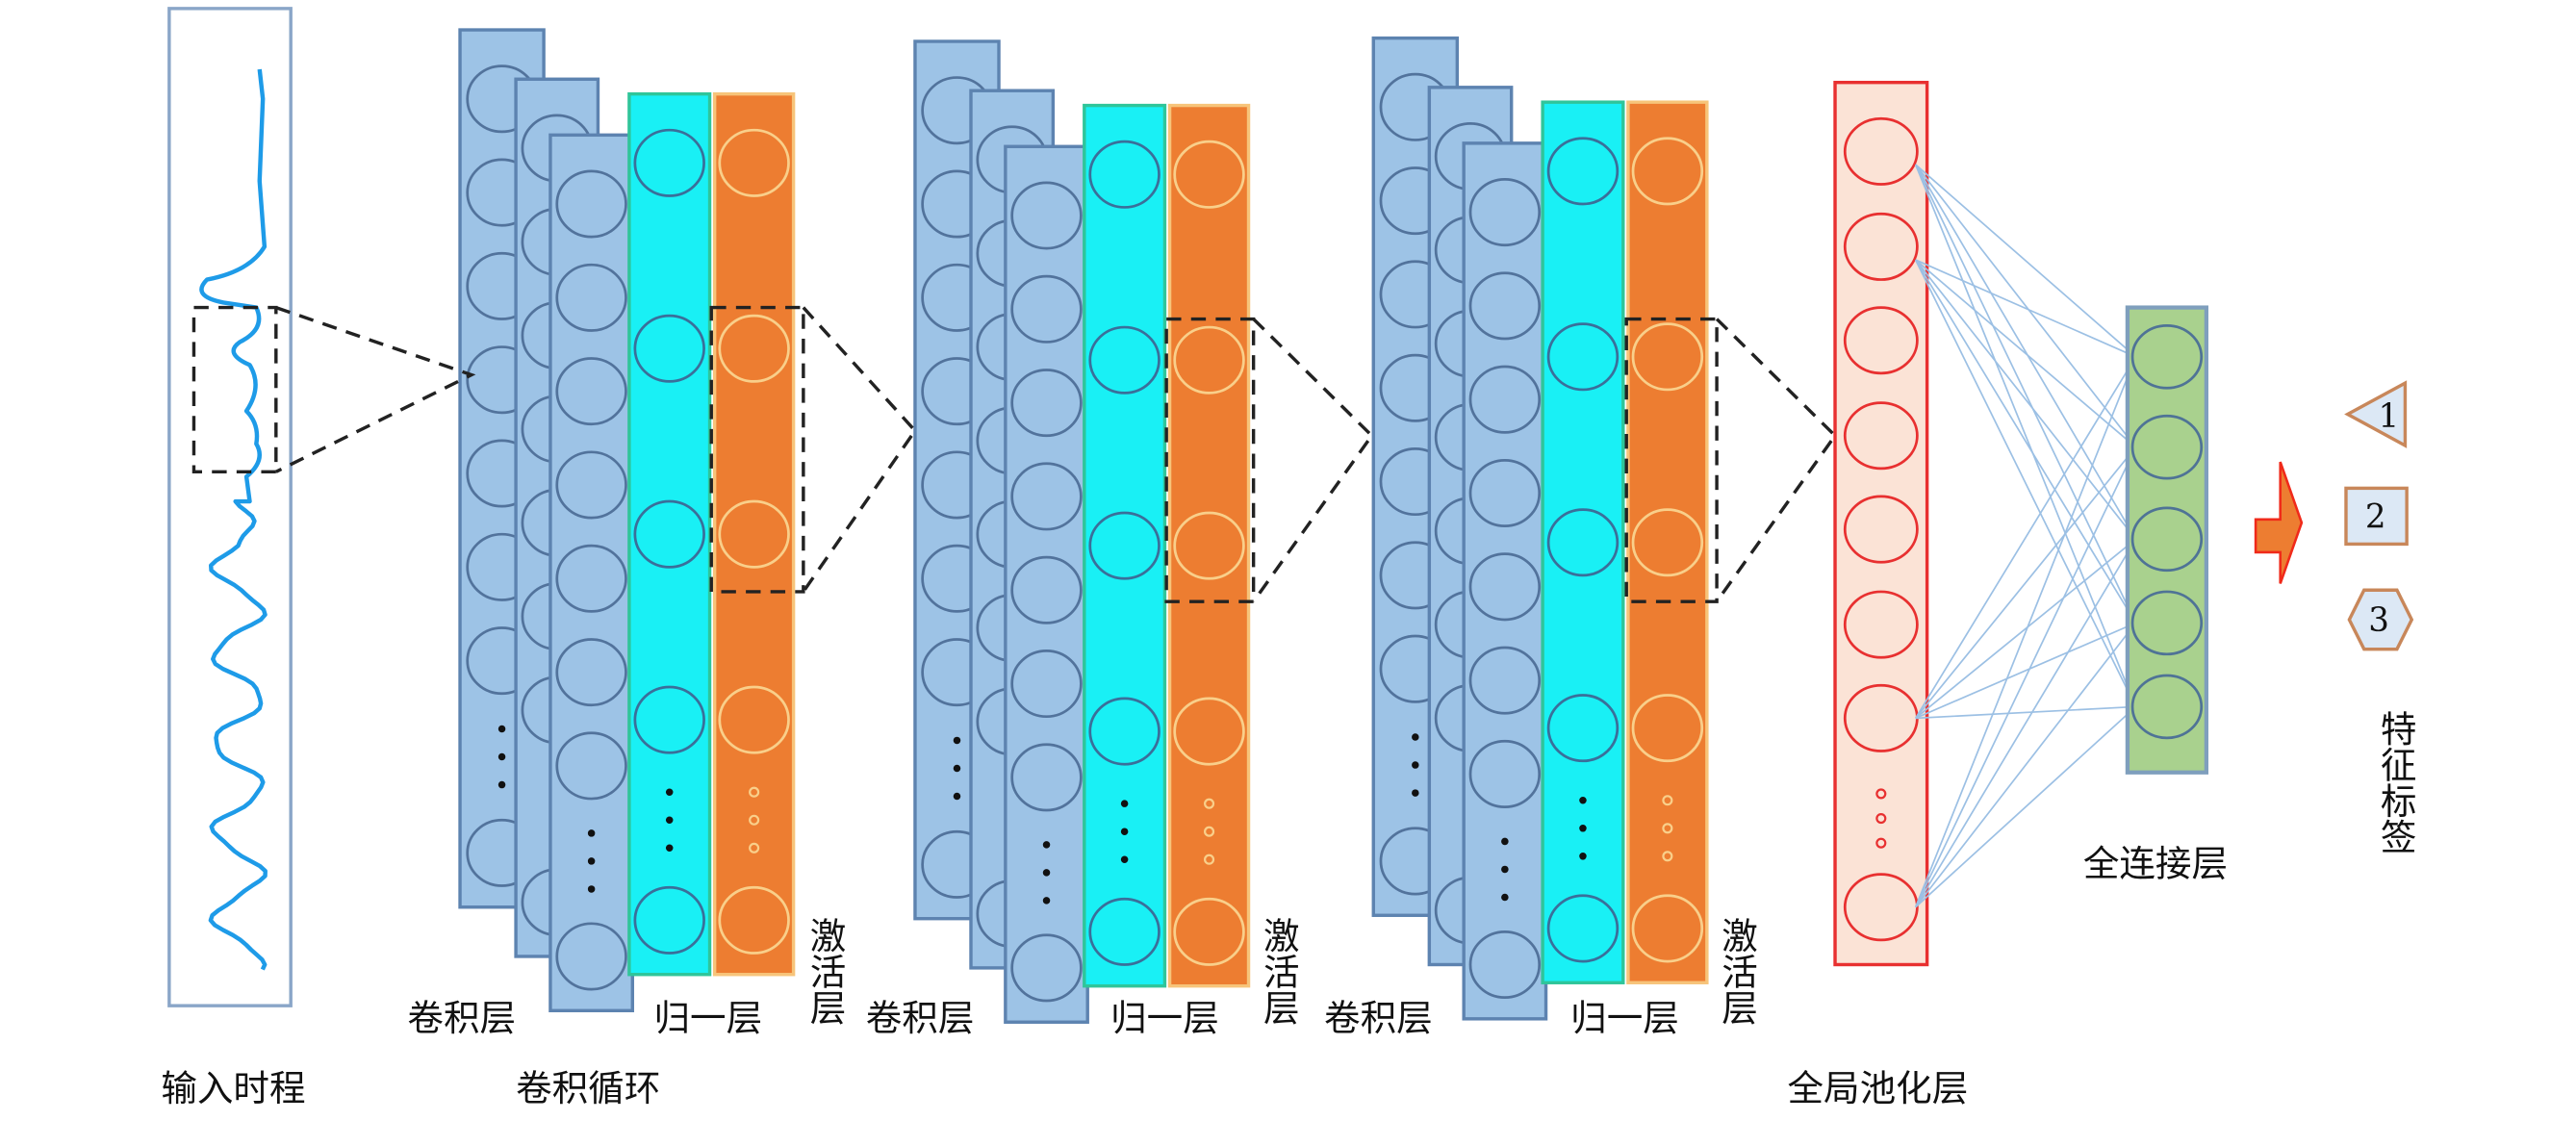 This screenshot has height=1121, width=2576. I want to click on activation-layer-label-2: 激活层, so click(1278, 971).